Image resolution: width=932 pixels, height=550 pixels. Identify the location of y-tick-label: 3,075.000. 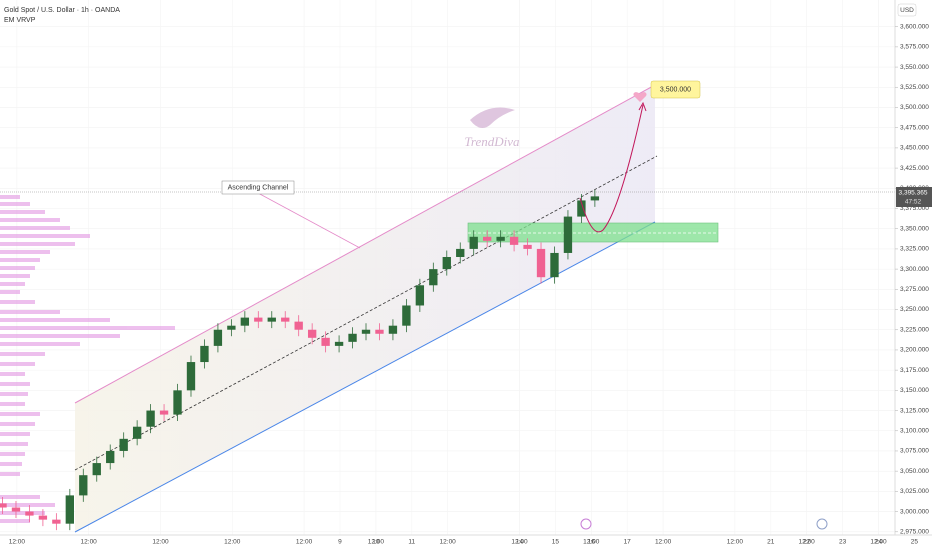
(914, 451).